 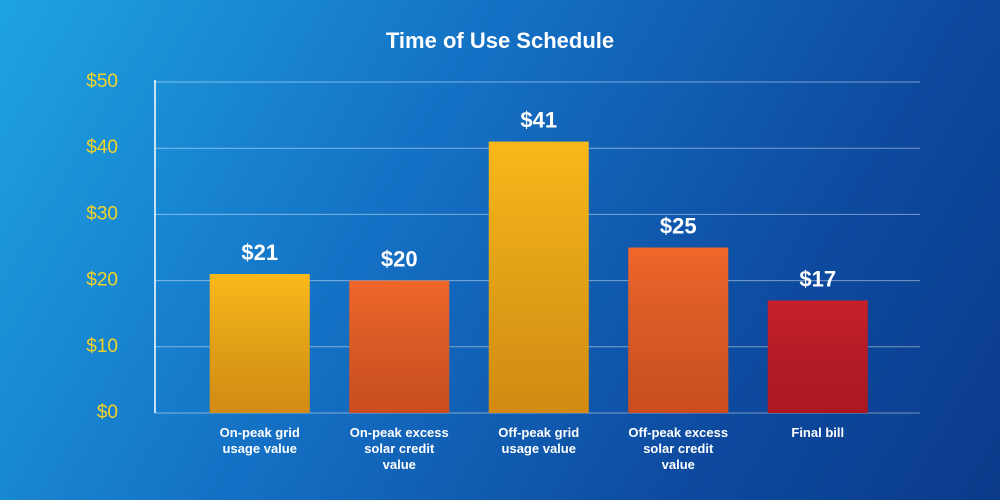 I want to click on x-tick-label: On-peak excess solar credit value, so click(x=399, y=448).